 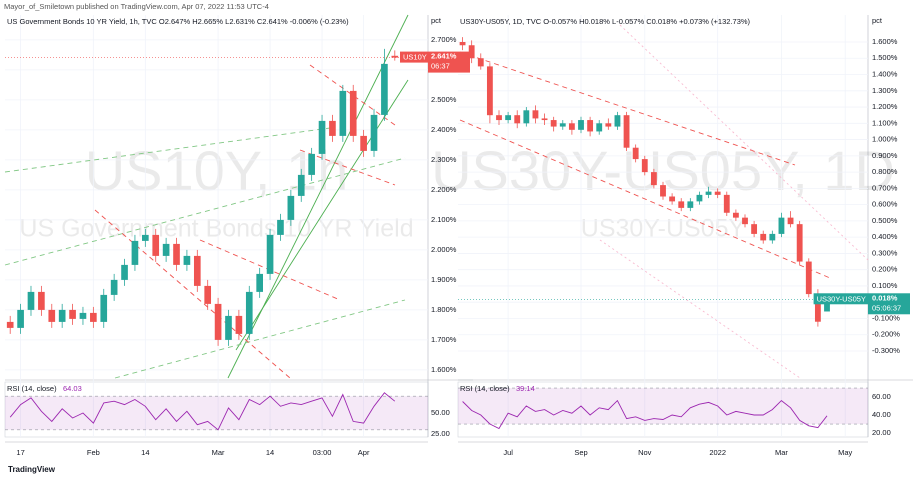 What do you see at coordinates (885, 155) in the screenshot?
I see `y-tick-label: 0.900%` at bounding box center [885, 155].